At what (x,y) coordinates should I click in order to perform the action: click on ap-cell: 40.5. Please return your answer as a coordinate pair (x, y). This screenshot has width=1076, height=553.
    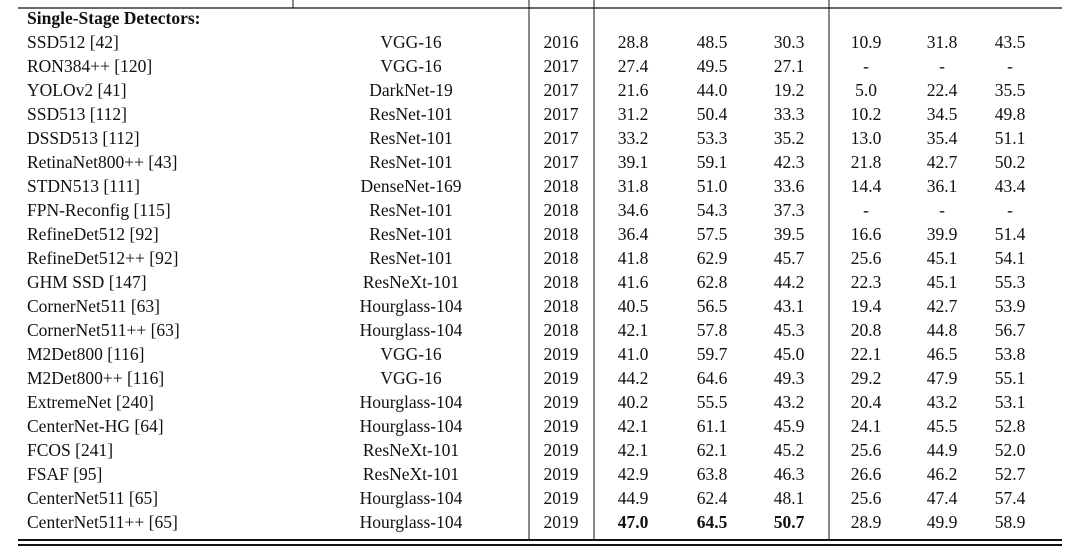
    Looking at the image, I should click on (633, 306).